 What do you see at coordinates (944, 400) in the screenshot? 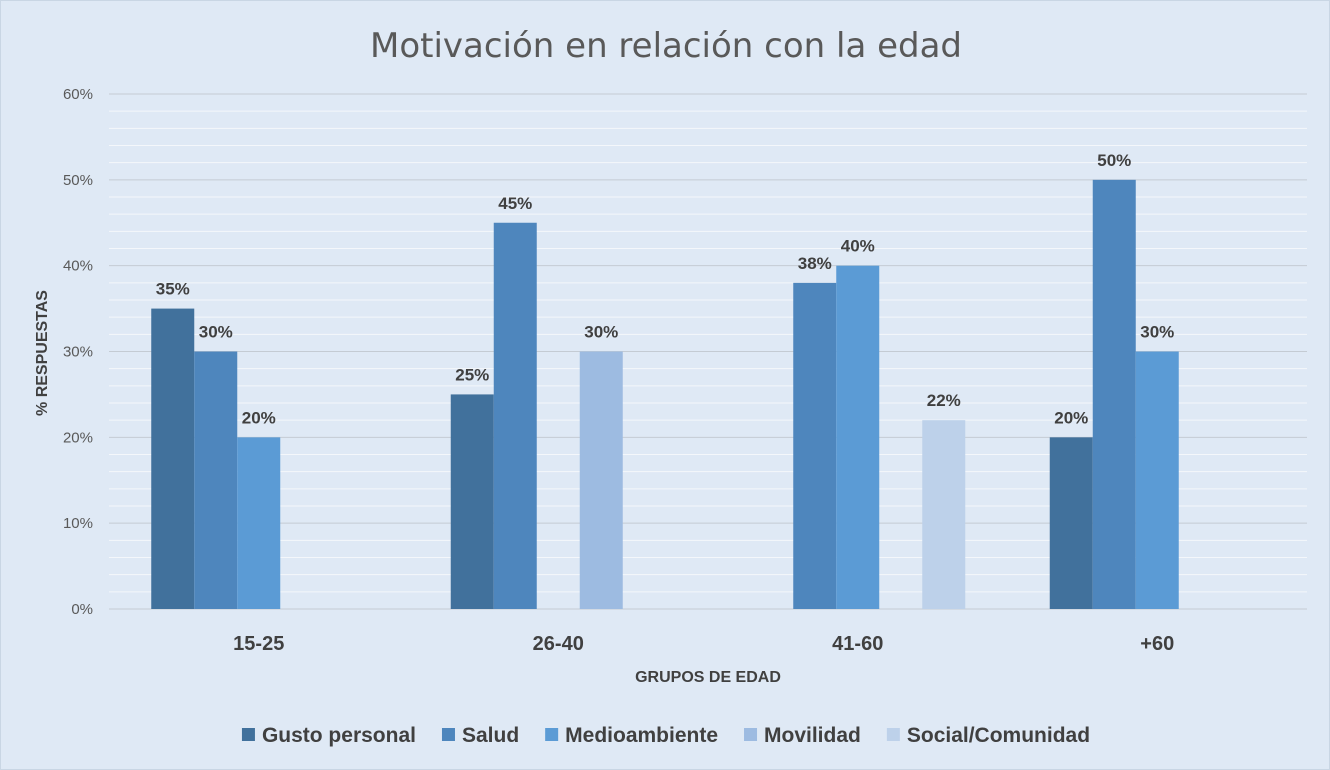
I see `data-label: 22%` at bounding box center [944, 400].